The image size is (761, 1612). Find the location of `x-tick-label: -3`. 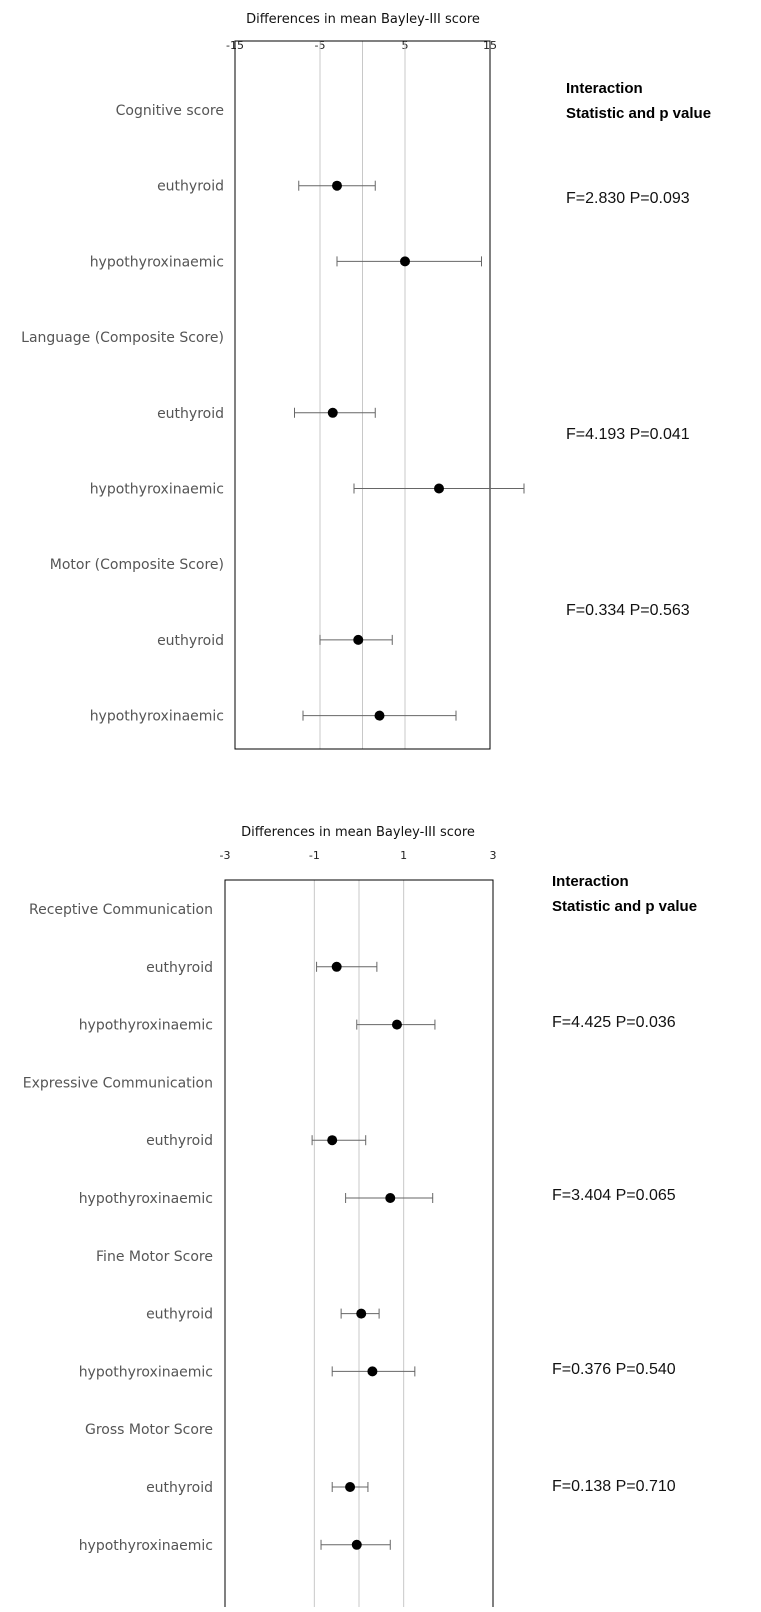

x-tick-label: -3 is located at coordinates (225, 855).